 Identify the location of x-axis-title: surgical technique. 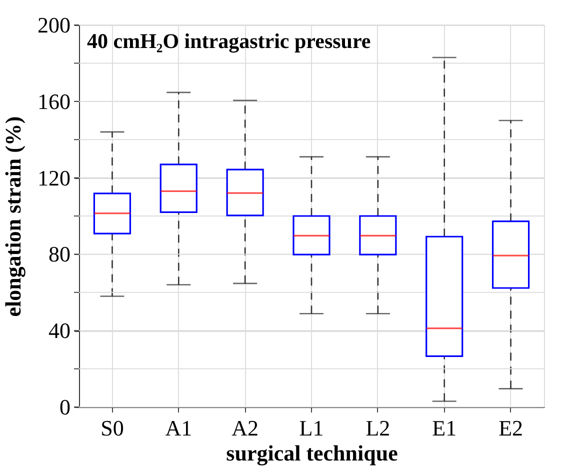
(312, 453).